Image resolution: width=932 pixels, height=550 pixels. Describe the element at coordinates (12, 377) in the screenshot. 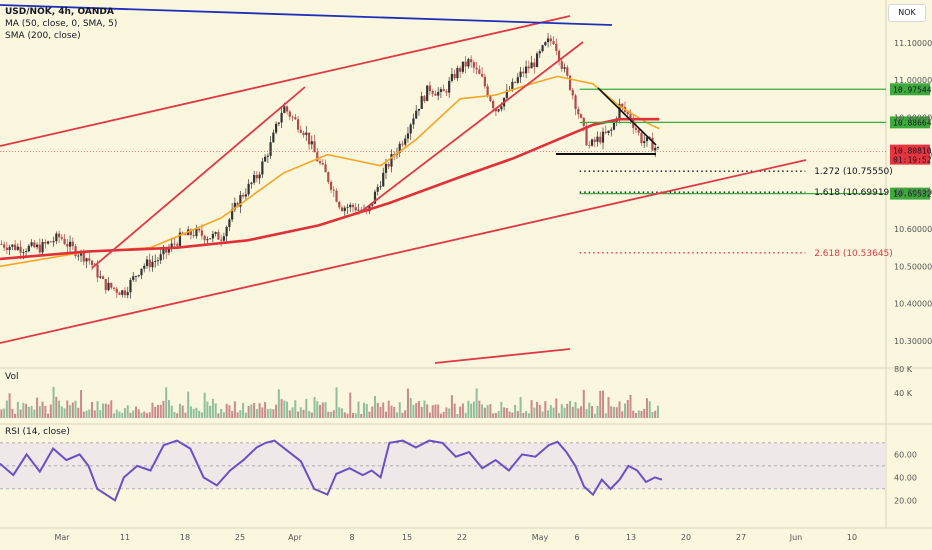

I see `volume-legend: Vol` at that location.